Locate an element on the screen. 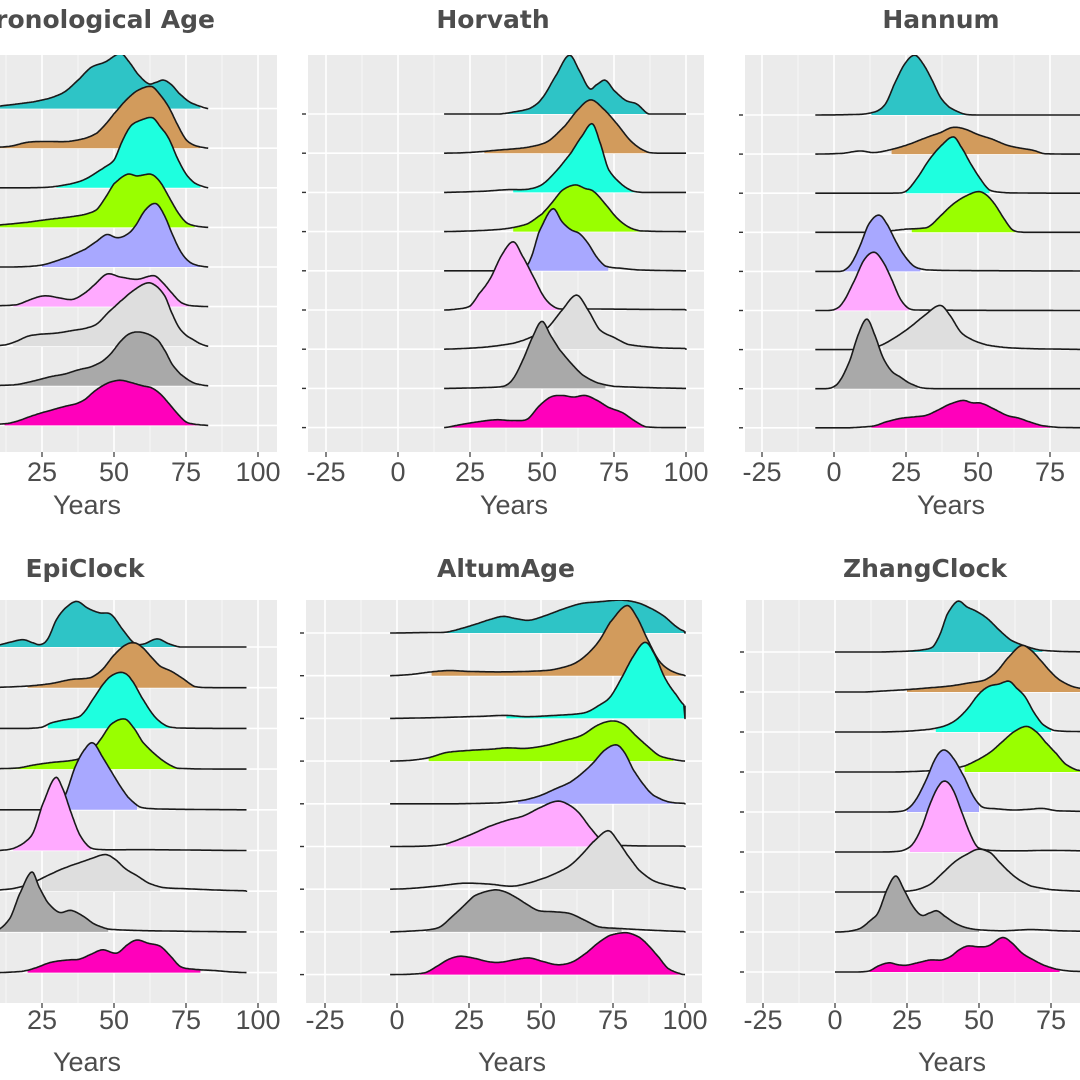  panel-title: EpiClock is located at coordinates (85, 568).